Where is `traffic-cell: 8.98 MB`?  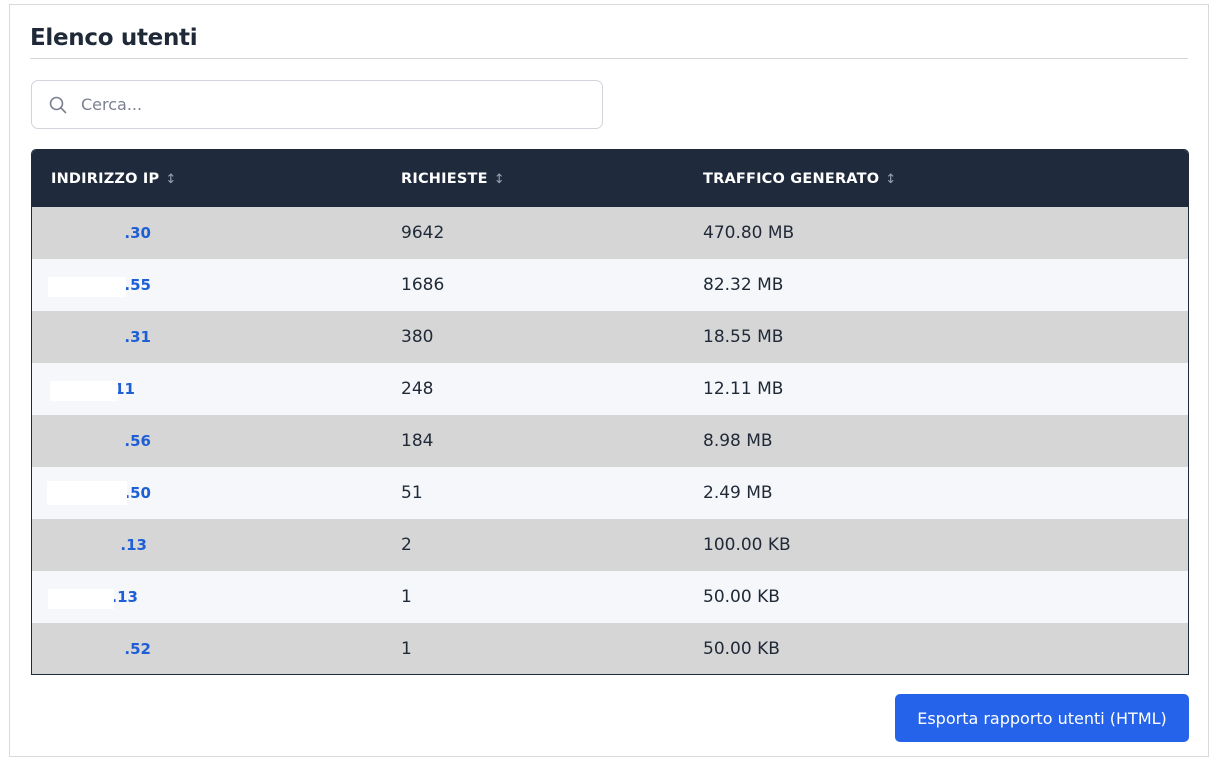
traffic-cell: 8.98 MB is located at coordinates (738, 441).